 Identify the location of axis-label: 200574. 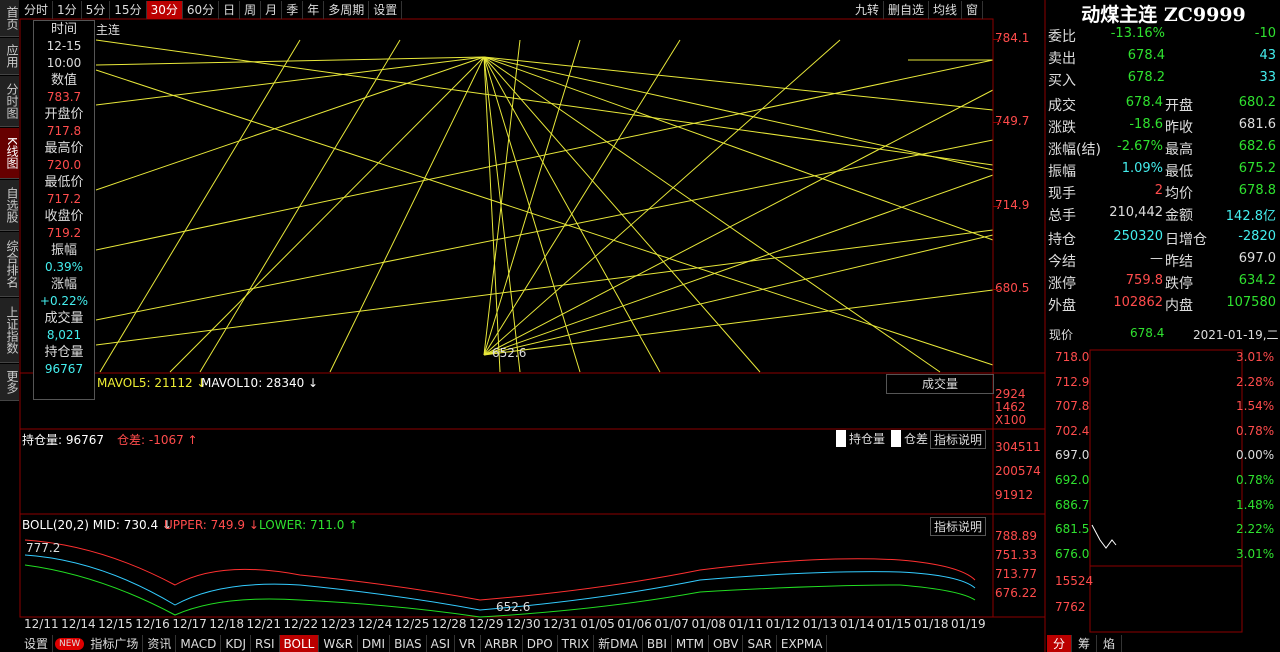
(1018, 471).